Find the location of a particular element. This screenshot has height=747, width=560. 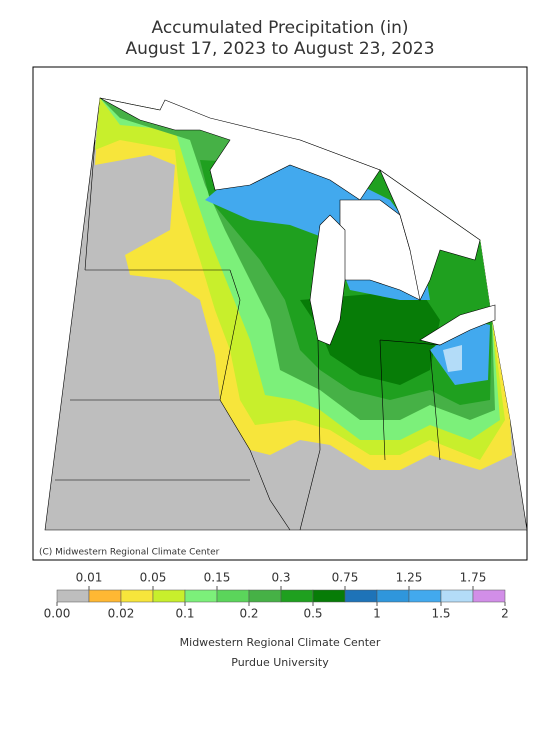

footer-univ: Purdue University is located at coordinates (280, 662).